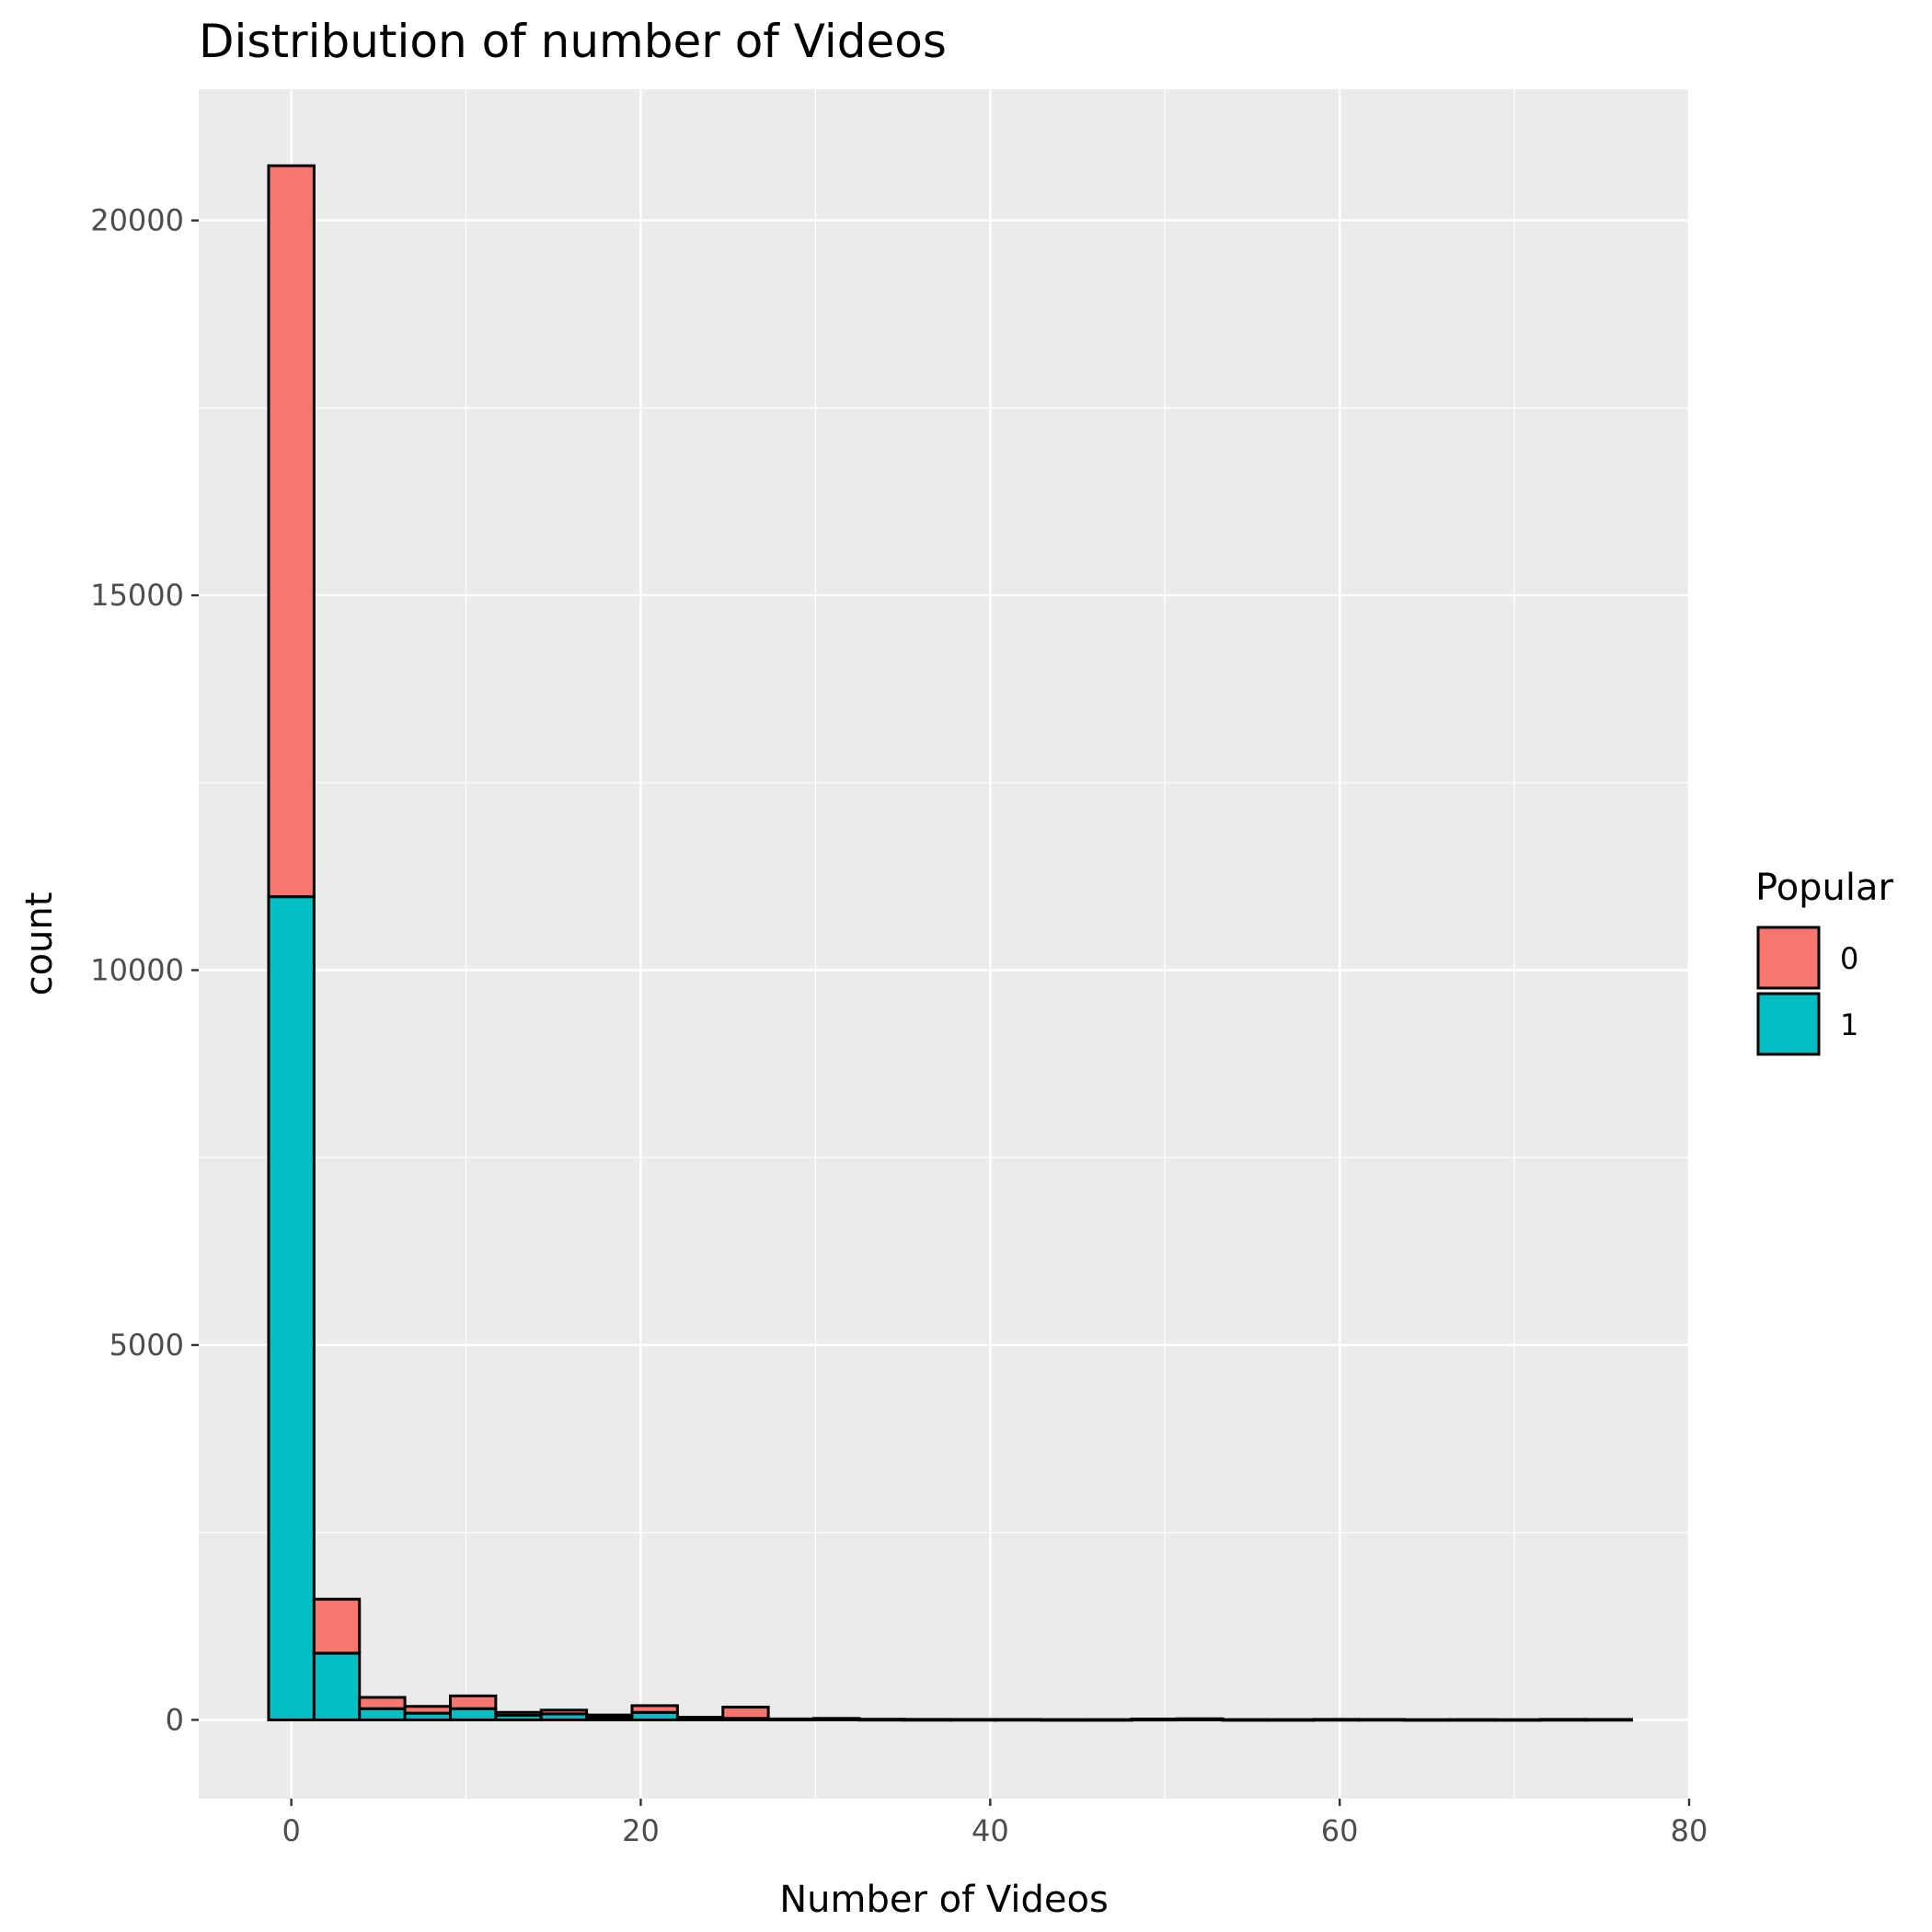 This screenshot has width=1932, height=1932. I want to click on y-tick-label: 20000, so click(137, 220).